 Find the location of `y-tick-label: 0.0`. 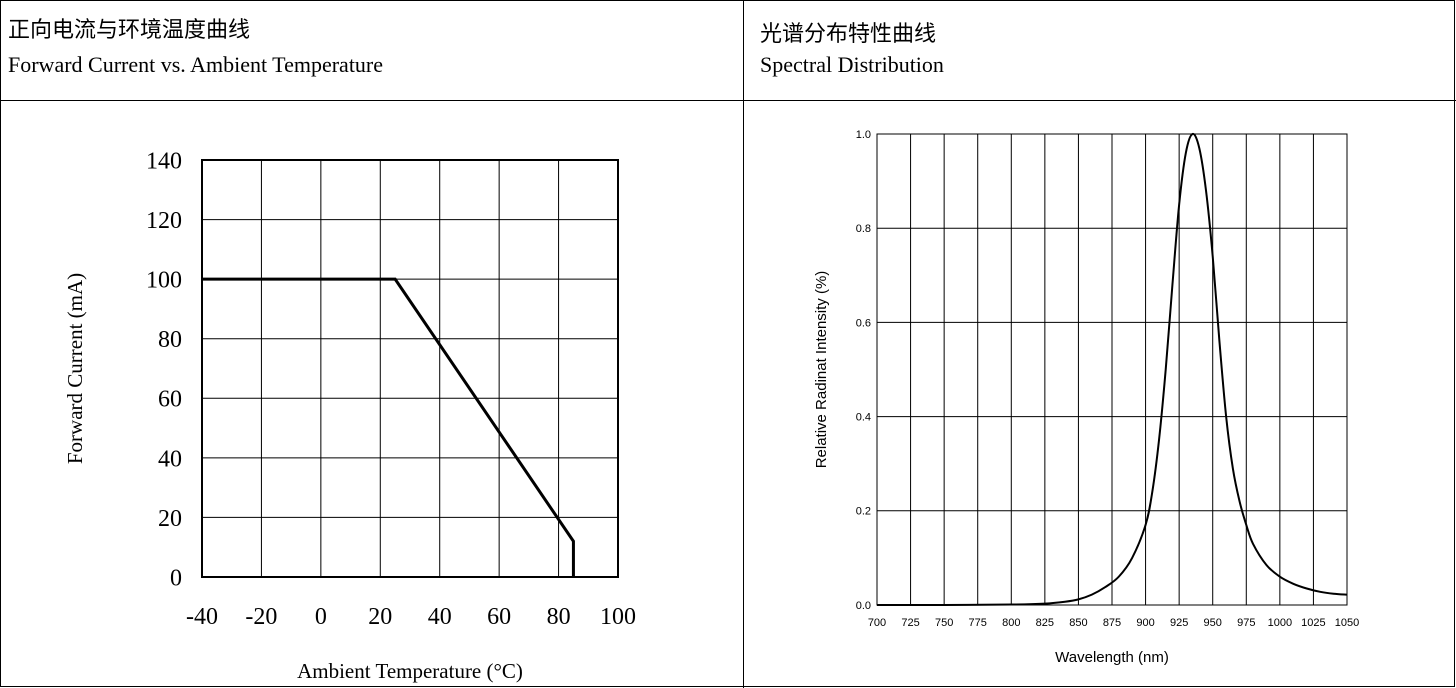

y-tick-label: 0.0 is located at coordinates (863, 606).